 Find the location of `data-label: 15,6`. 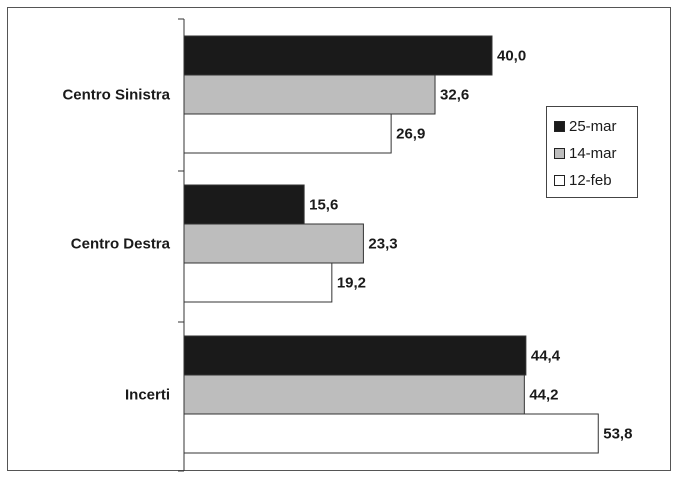

data-label: 15,6 is located at coordinates (323, 205).